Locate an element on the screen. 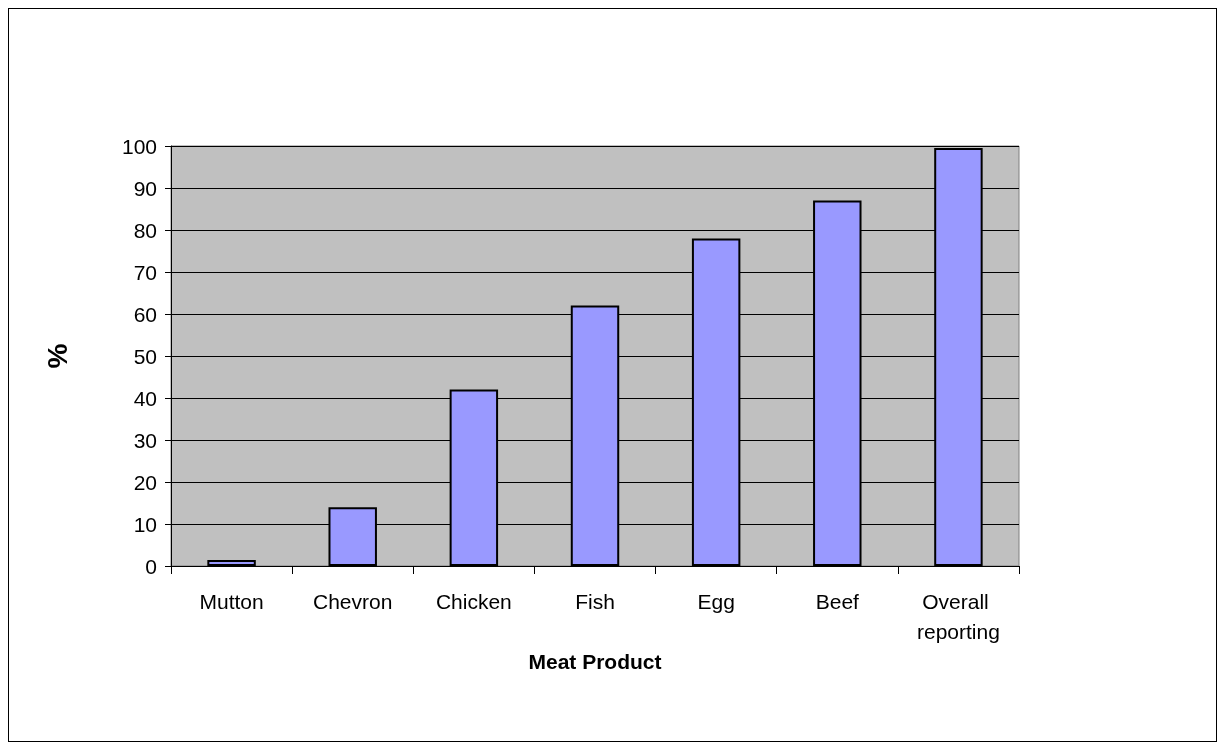 Image resolution: width=1225 pixels, height=750 pixels. y-tick-label: 80 is located at coordinates (145, 230).